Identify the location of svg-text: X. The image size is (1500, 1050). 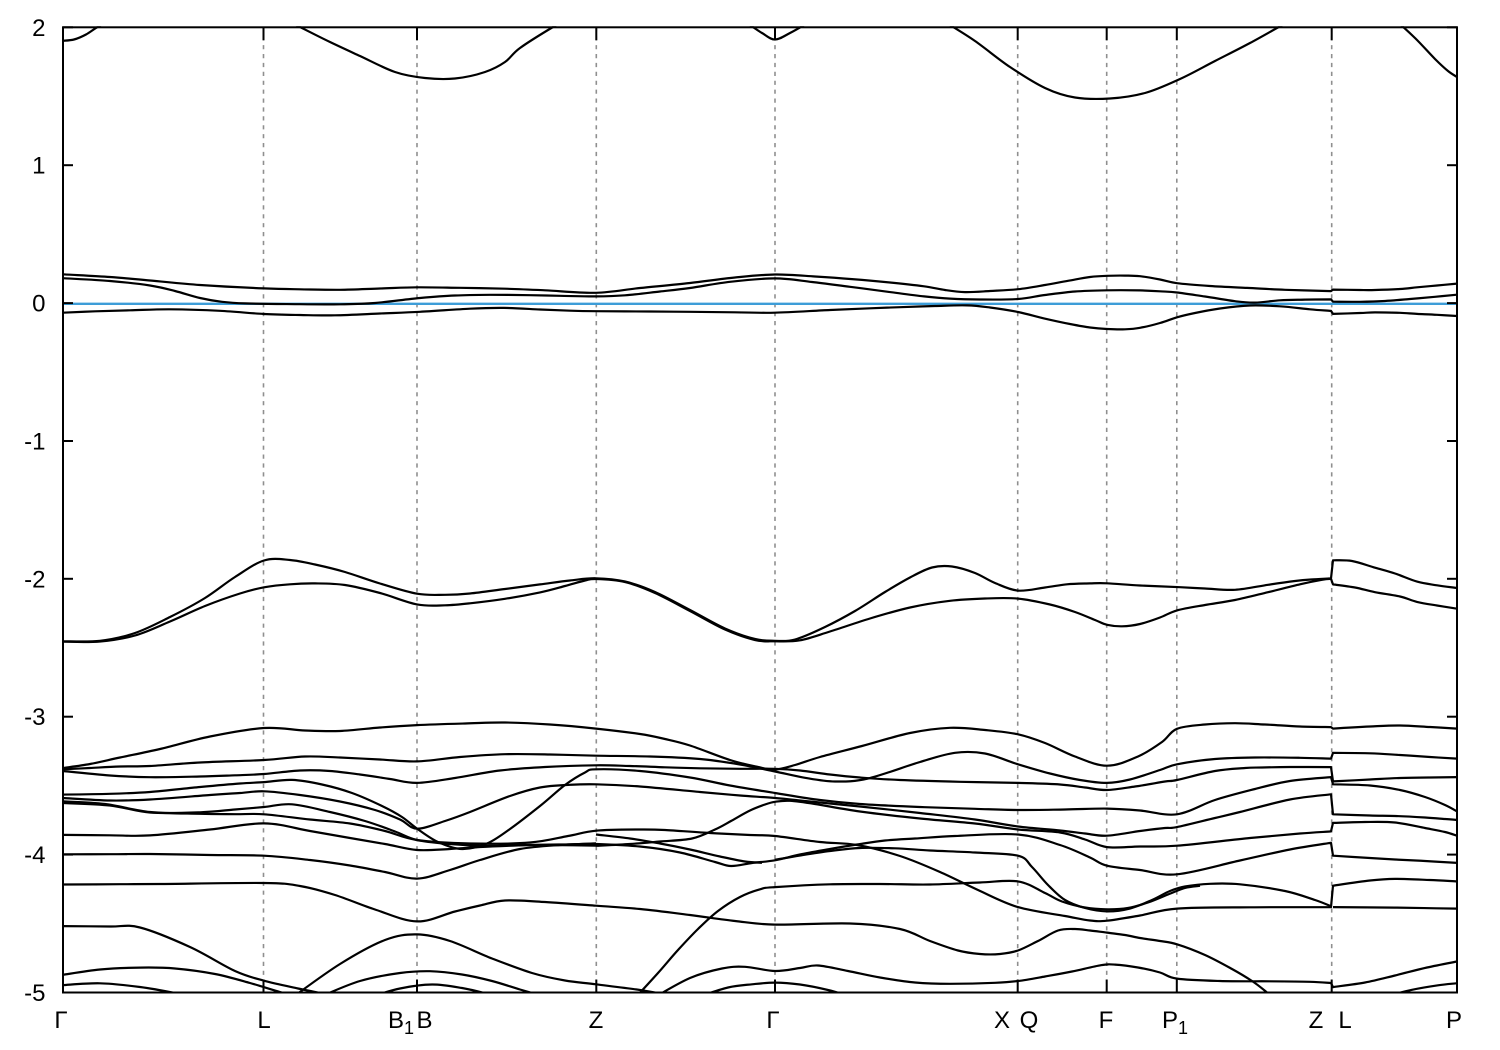
(1002, 1020).